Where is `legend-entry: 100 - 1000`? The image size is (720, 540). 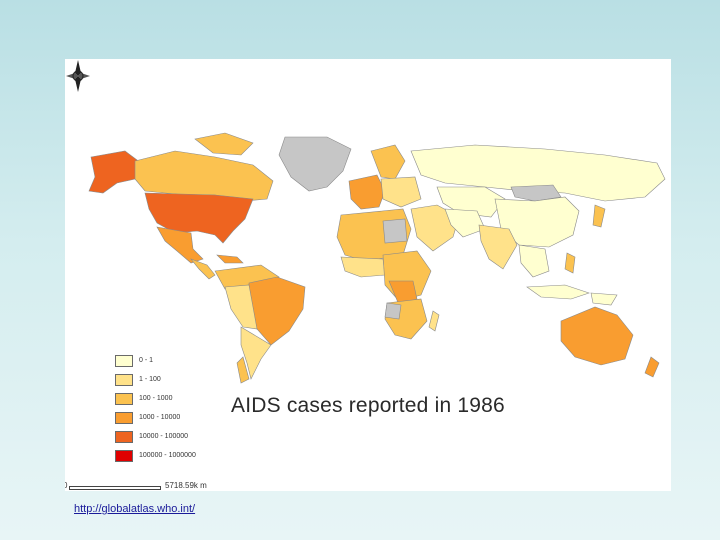
legend-entry: 100 - 1000 is located at coordinates (155, 398).